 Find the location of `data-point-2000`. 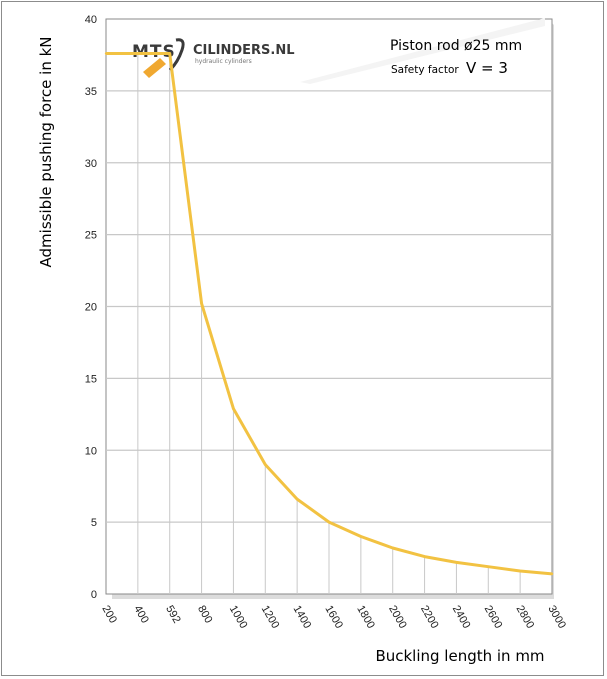

data-point-2000 is located at coordinates (392, 548).